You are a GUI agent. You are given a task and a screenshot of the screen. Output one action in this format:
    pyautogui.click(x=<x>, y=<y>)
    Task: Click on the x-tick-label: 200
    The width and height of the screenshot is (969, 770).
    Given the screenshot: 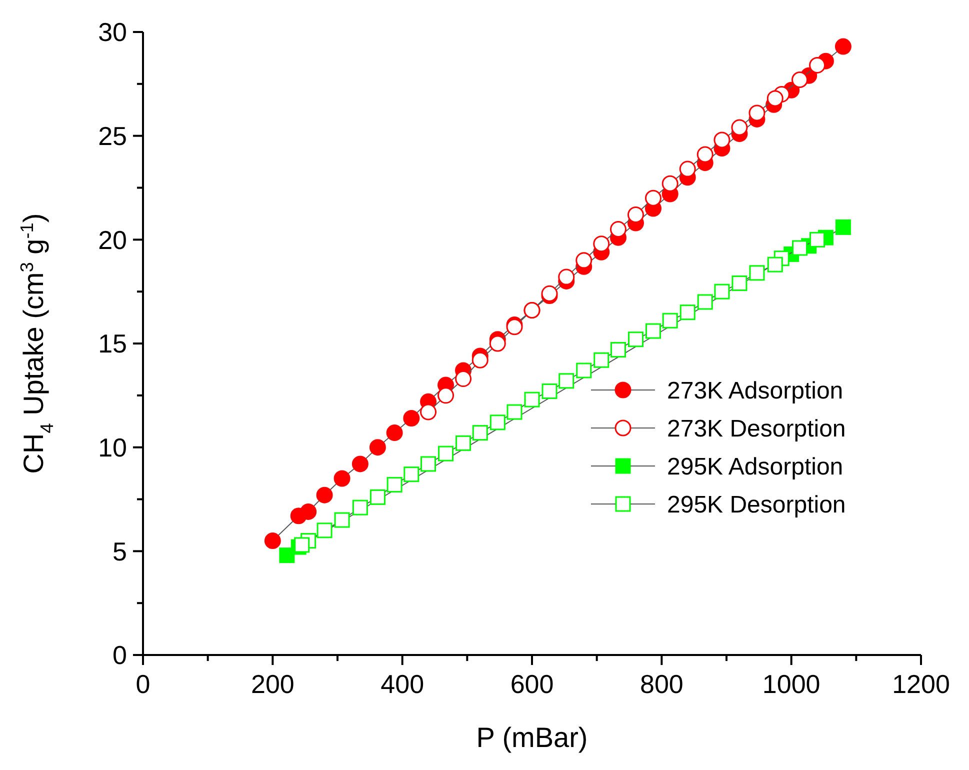 What is the action you would take?
    pyautogui.click(x=272, y=684)
    